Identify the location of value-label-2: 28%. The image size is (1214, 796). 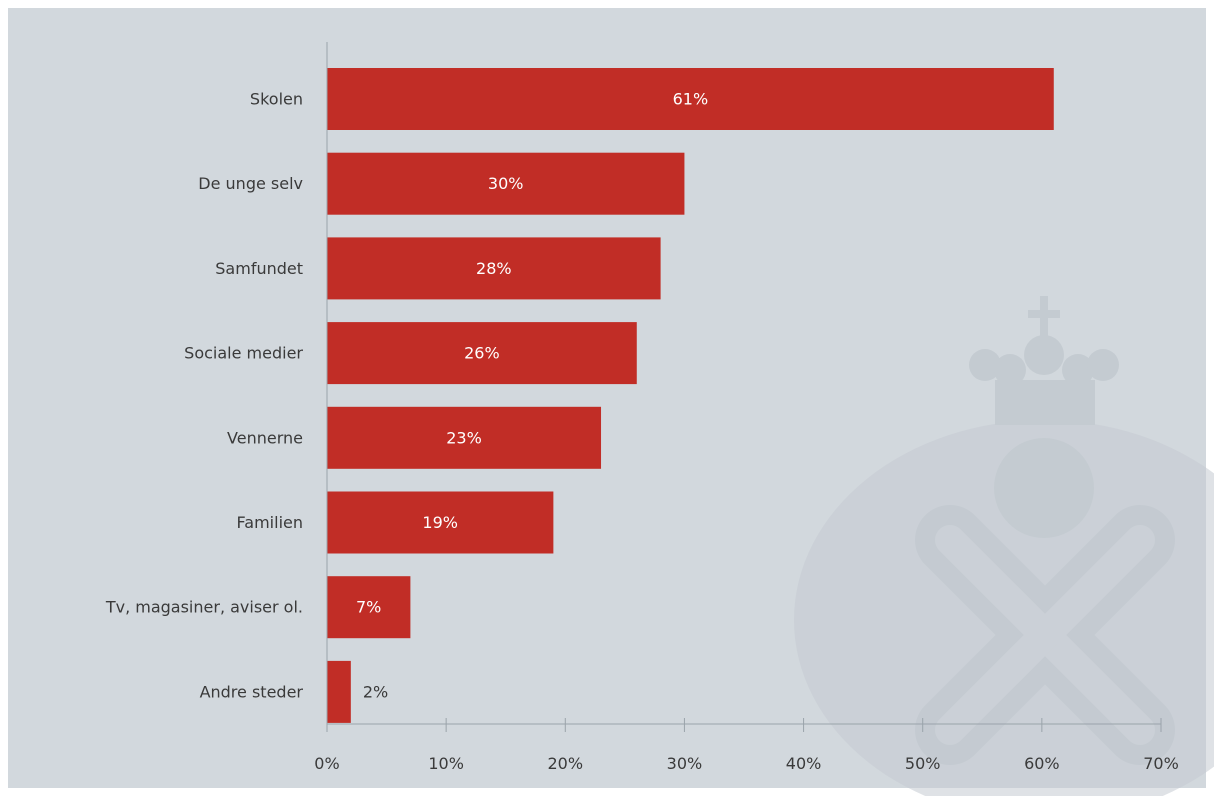
(494, 268).